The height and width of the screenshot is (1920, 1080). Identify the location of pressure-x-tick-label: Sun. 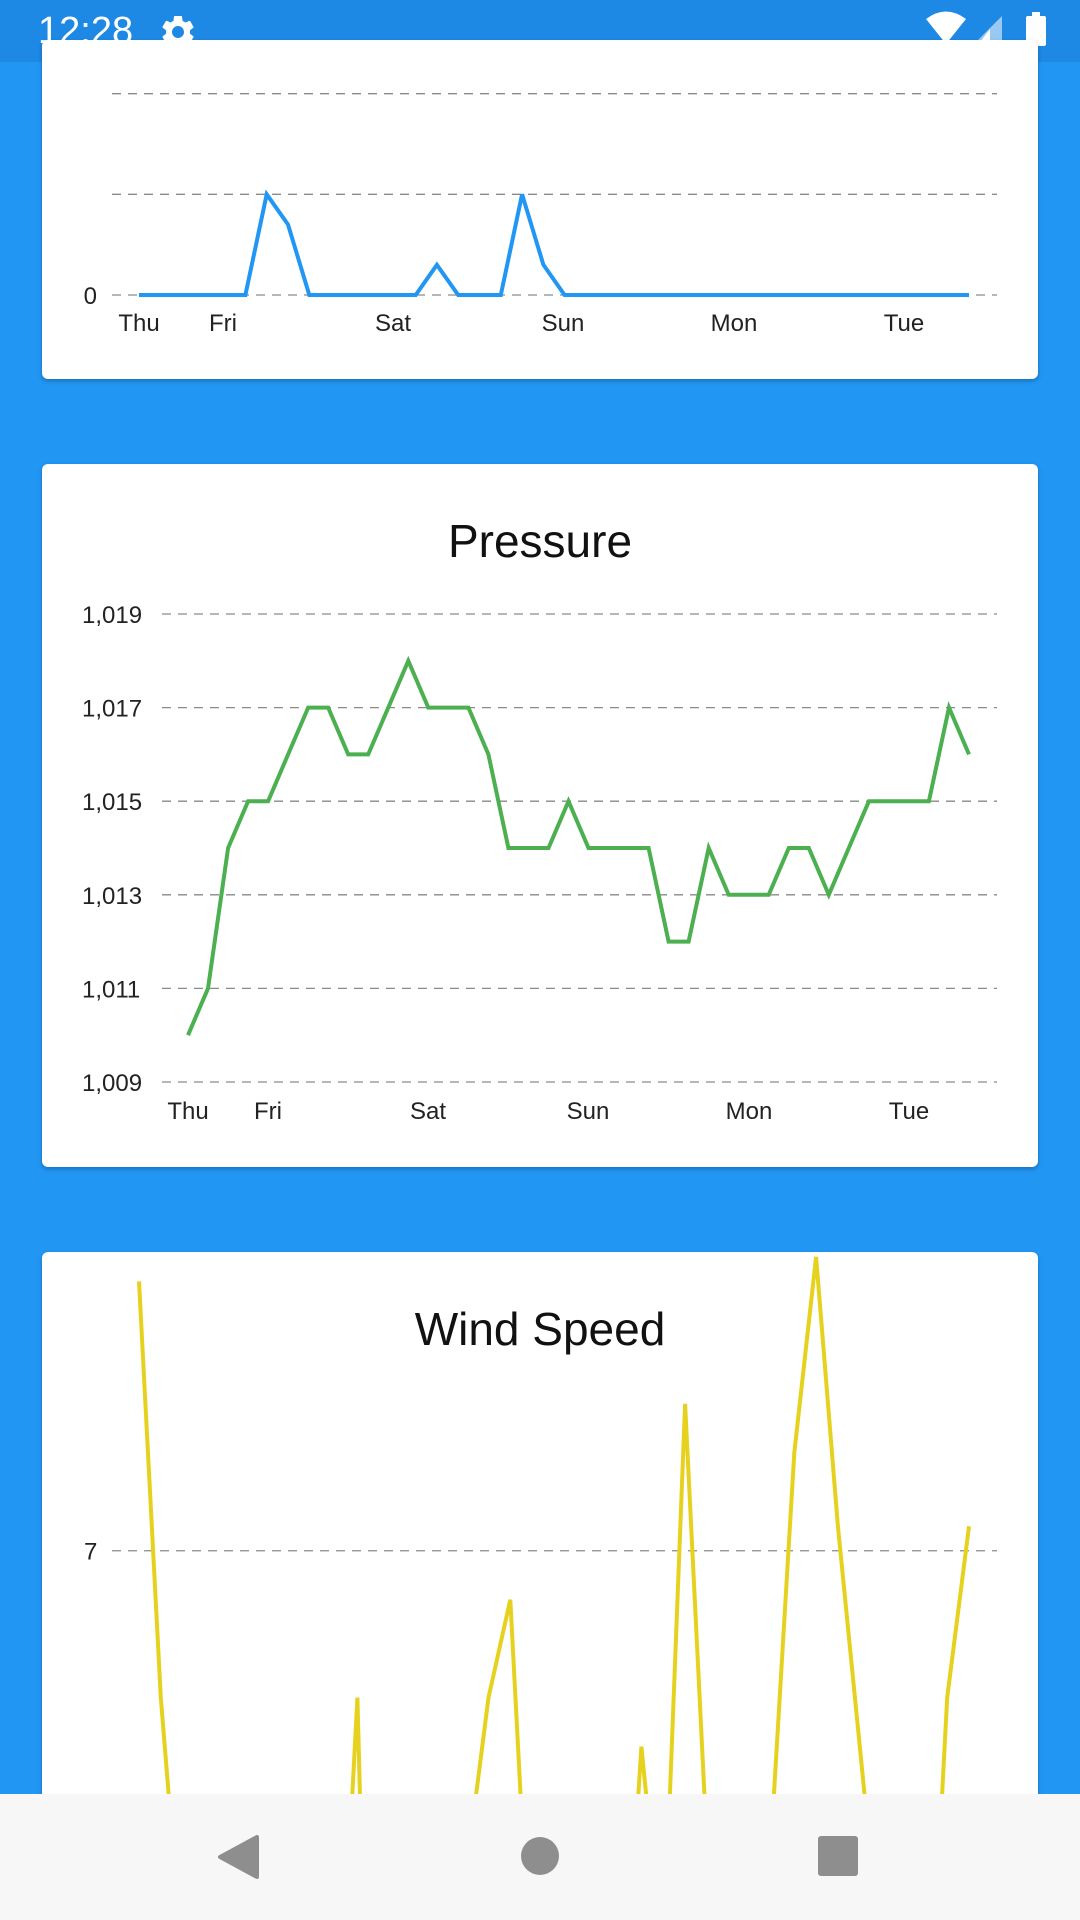
(588, 1111).